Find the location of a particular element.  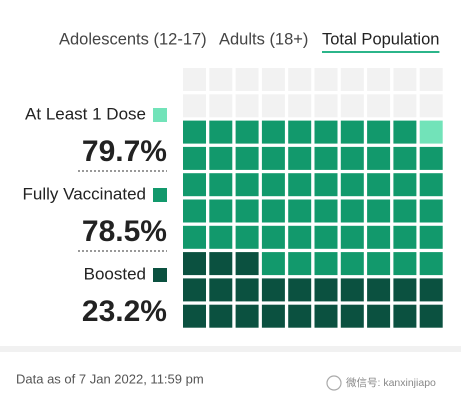

tab: Total Population is located at coordinates (380, 39).